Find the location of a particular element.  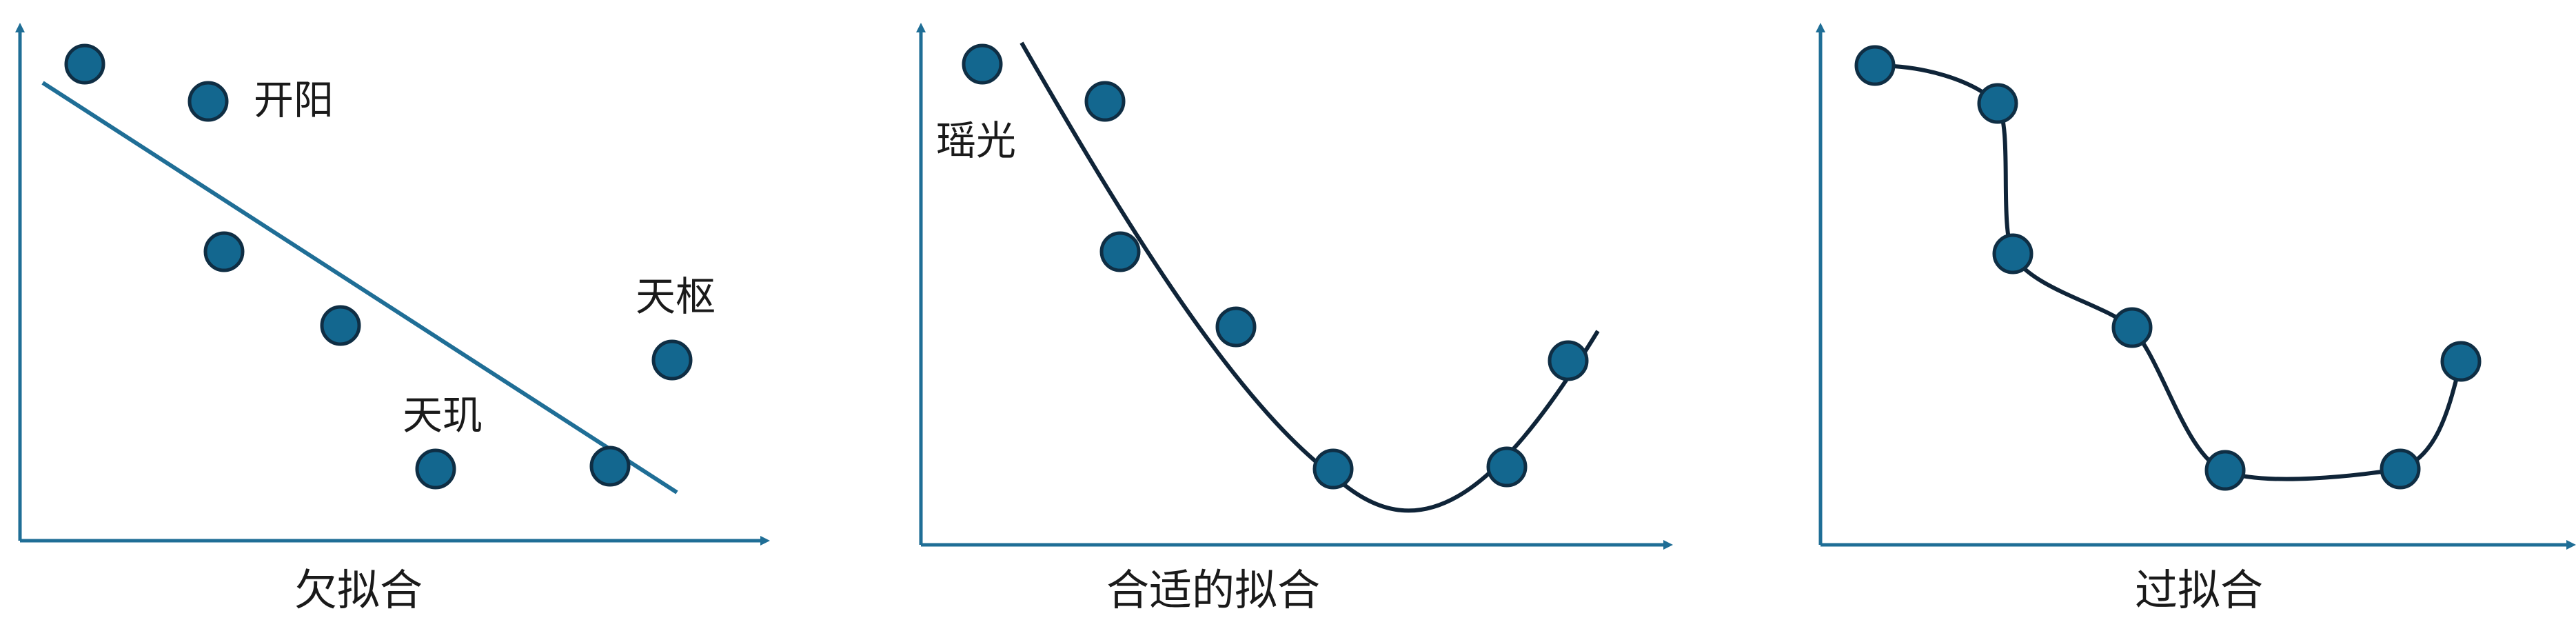

panel-caption: 合适的拟合 is located at coordinates (1213, 590).